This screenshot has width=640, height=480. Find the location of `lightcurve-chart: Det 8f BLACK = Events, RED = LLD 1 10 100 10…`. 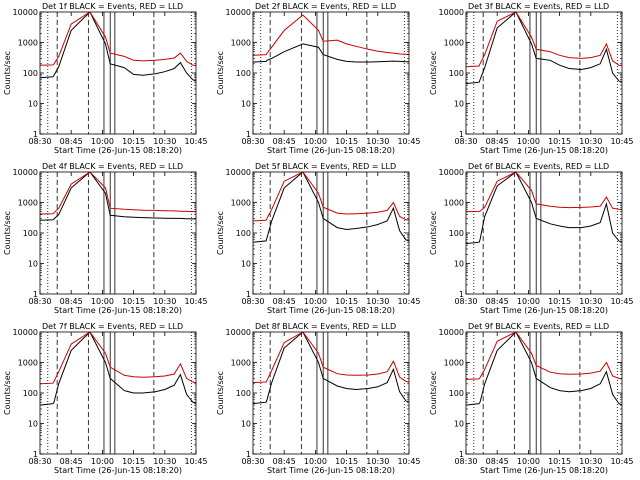

lightcurve-chart: Det 8f BLACK = Events, RED = LLD 1 10 100 10… is located at coordinates (318, 398).